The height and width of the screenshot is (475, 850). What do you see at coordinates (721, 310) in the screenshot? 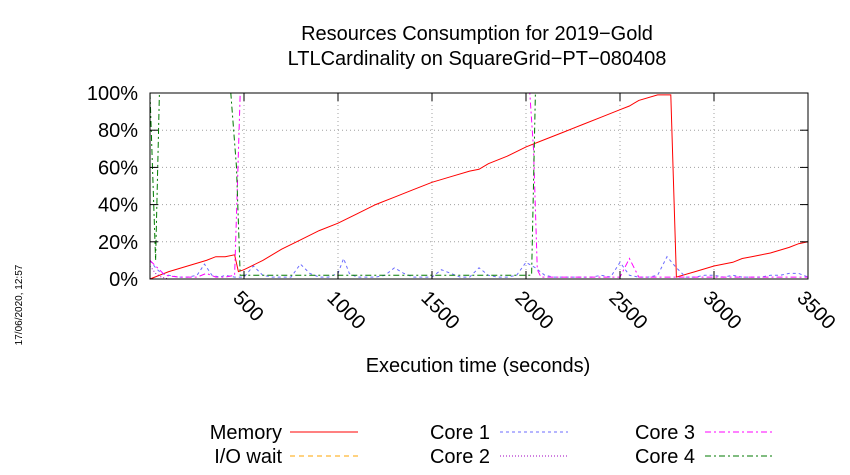
I see `x-tick-label: 3000` at bounding box center [721, 310].